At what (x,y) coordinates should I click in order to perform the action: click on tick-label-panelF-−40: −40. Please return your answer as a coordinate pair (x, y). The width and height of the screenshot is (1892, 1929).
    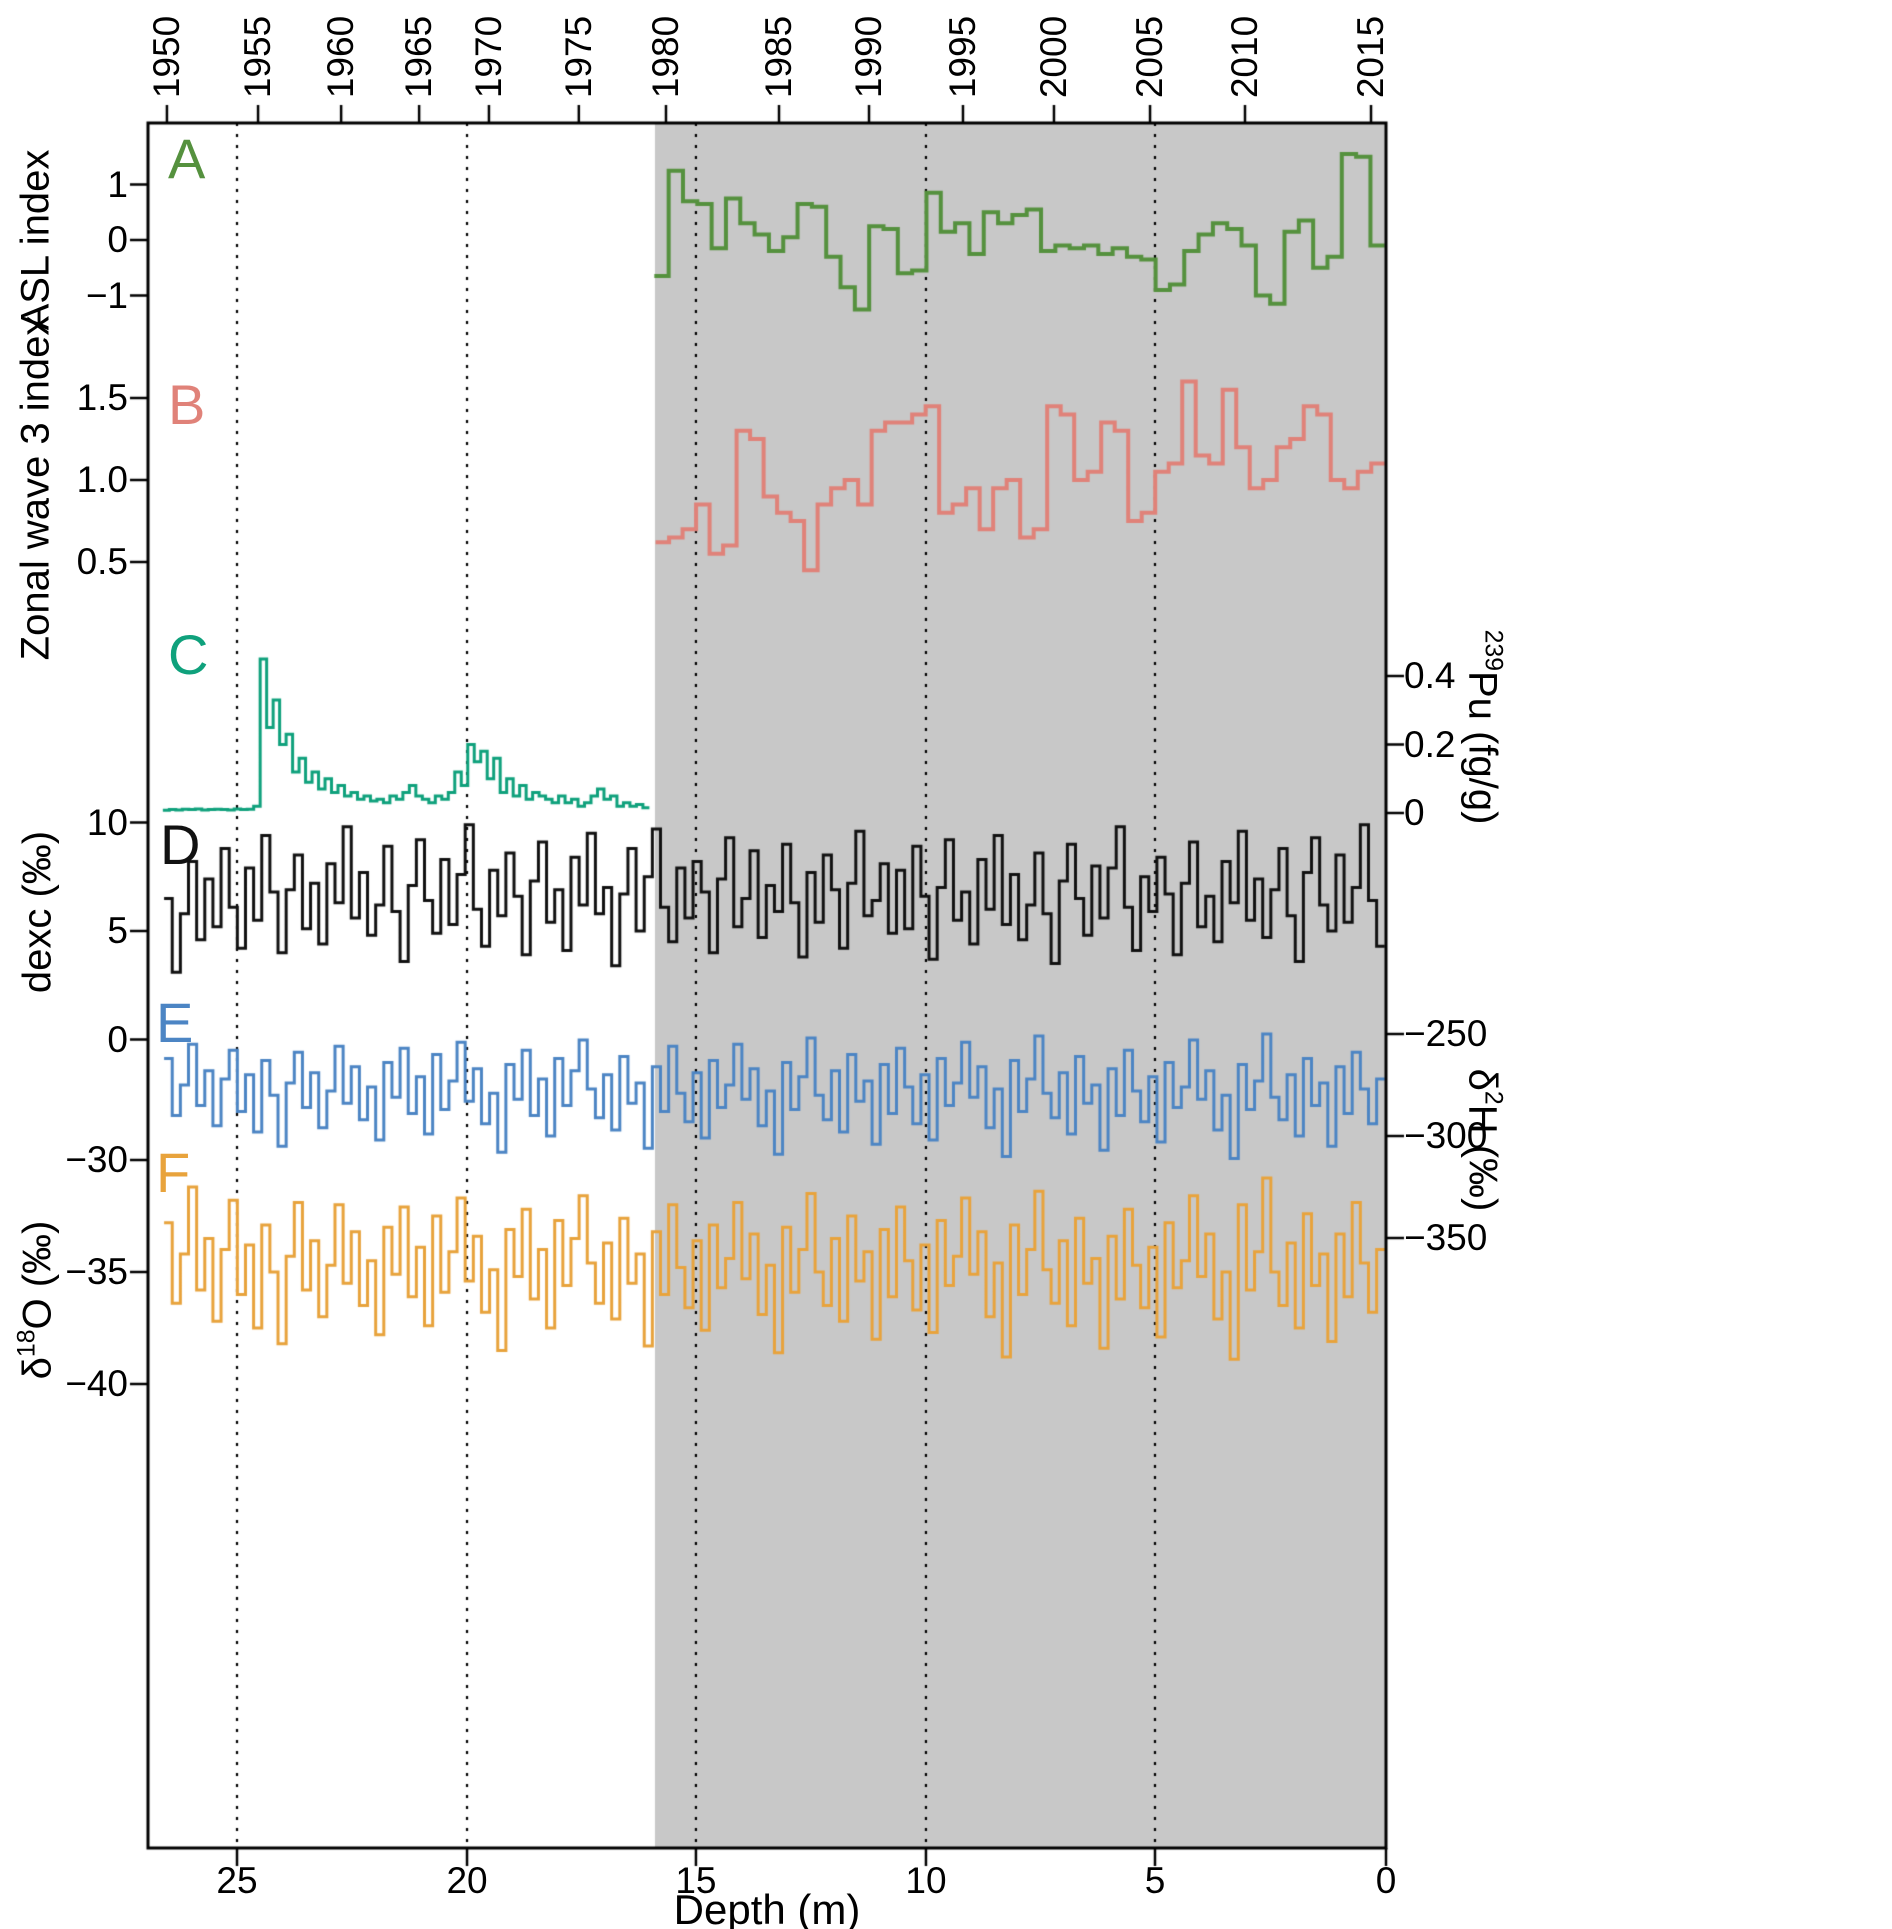
    Looking at the image, I should click on (96, 1383).